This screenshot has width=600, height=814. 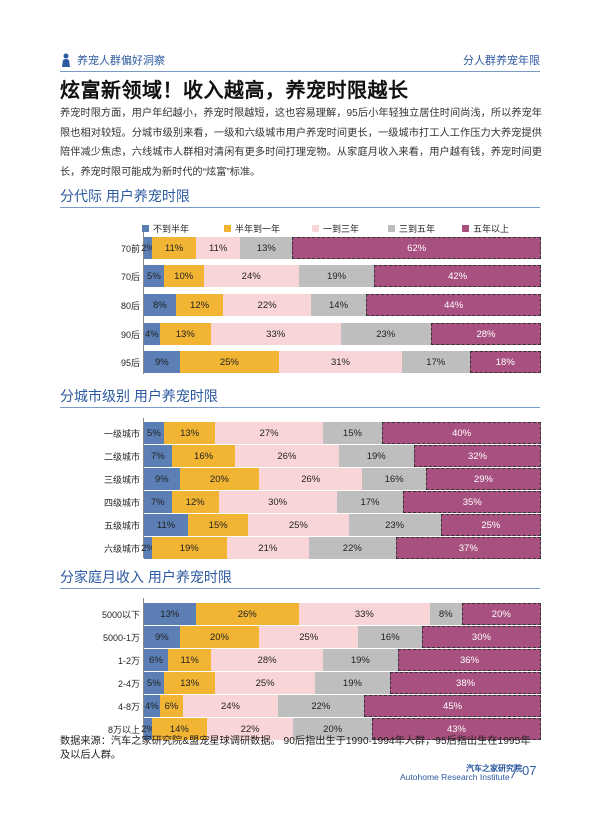 What do you see at coordinates (465, 683) in the screenshot?
I see `bar-segment: 38%` at bounding box center [465, 683].